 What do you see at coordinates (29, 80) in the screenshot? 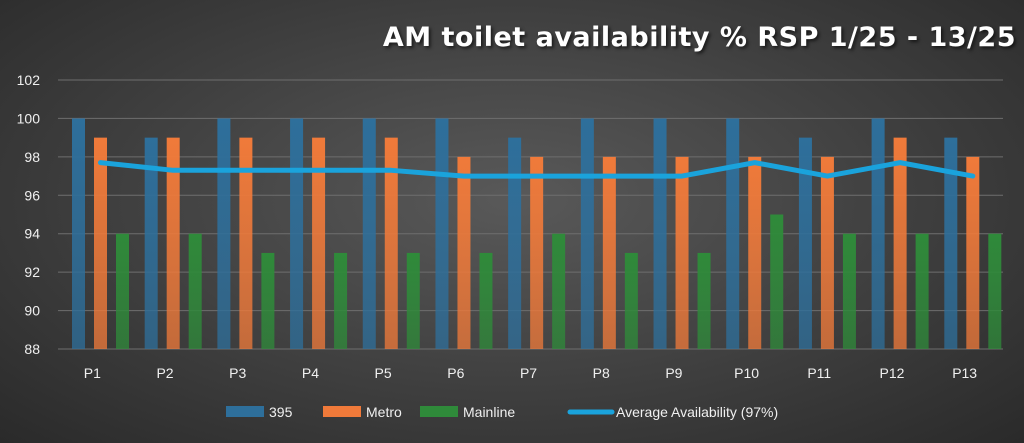
I see `y-tick-label: 102` at bounding box center [29, 80].